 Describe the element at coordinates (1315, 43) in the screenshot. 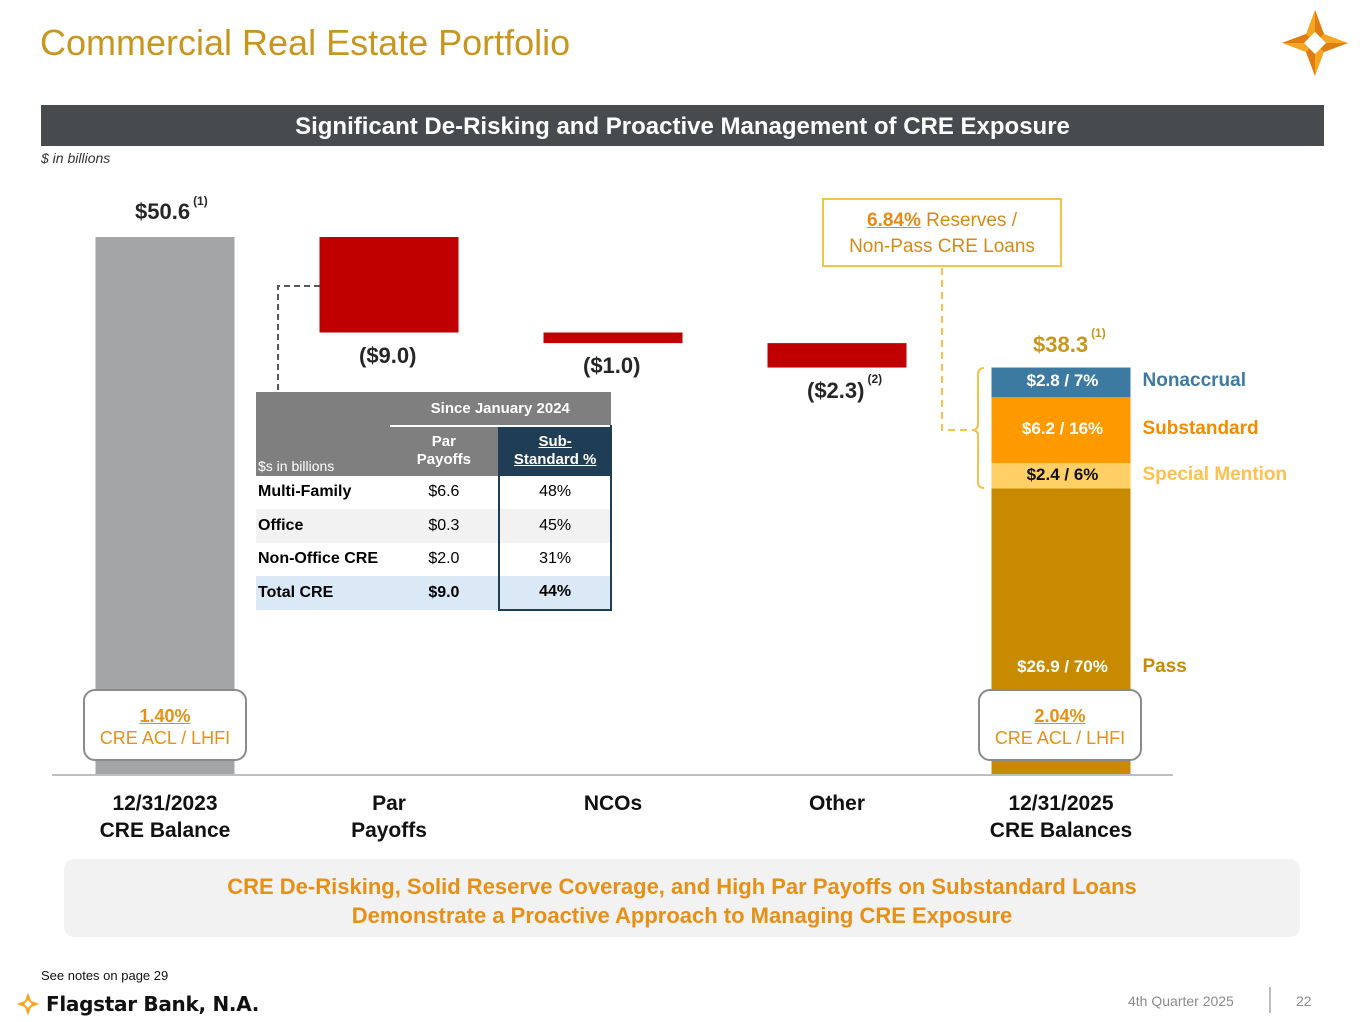

I see `flagstar-star-icon` at that location.